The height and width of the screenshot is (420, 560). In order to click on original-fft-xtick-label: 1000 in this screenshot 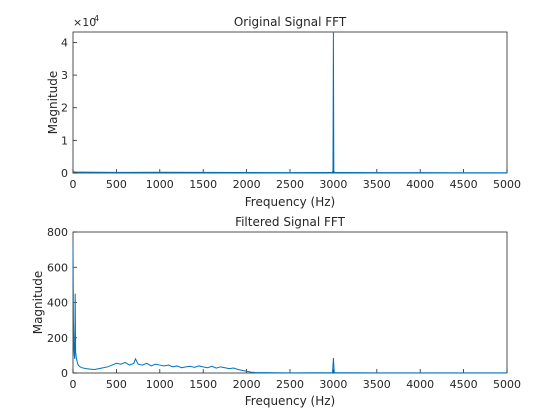, I will do `click(160, 184)`.